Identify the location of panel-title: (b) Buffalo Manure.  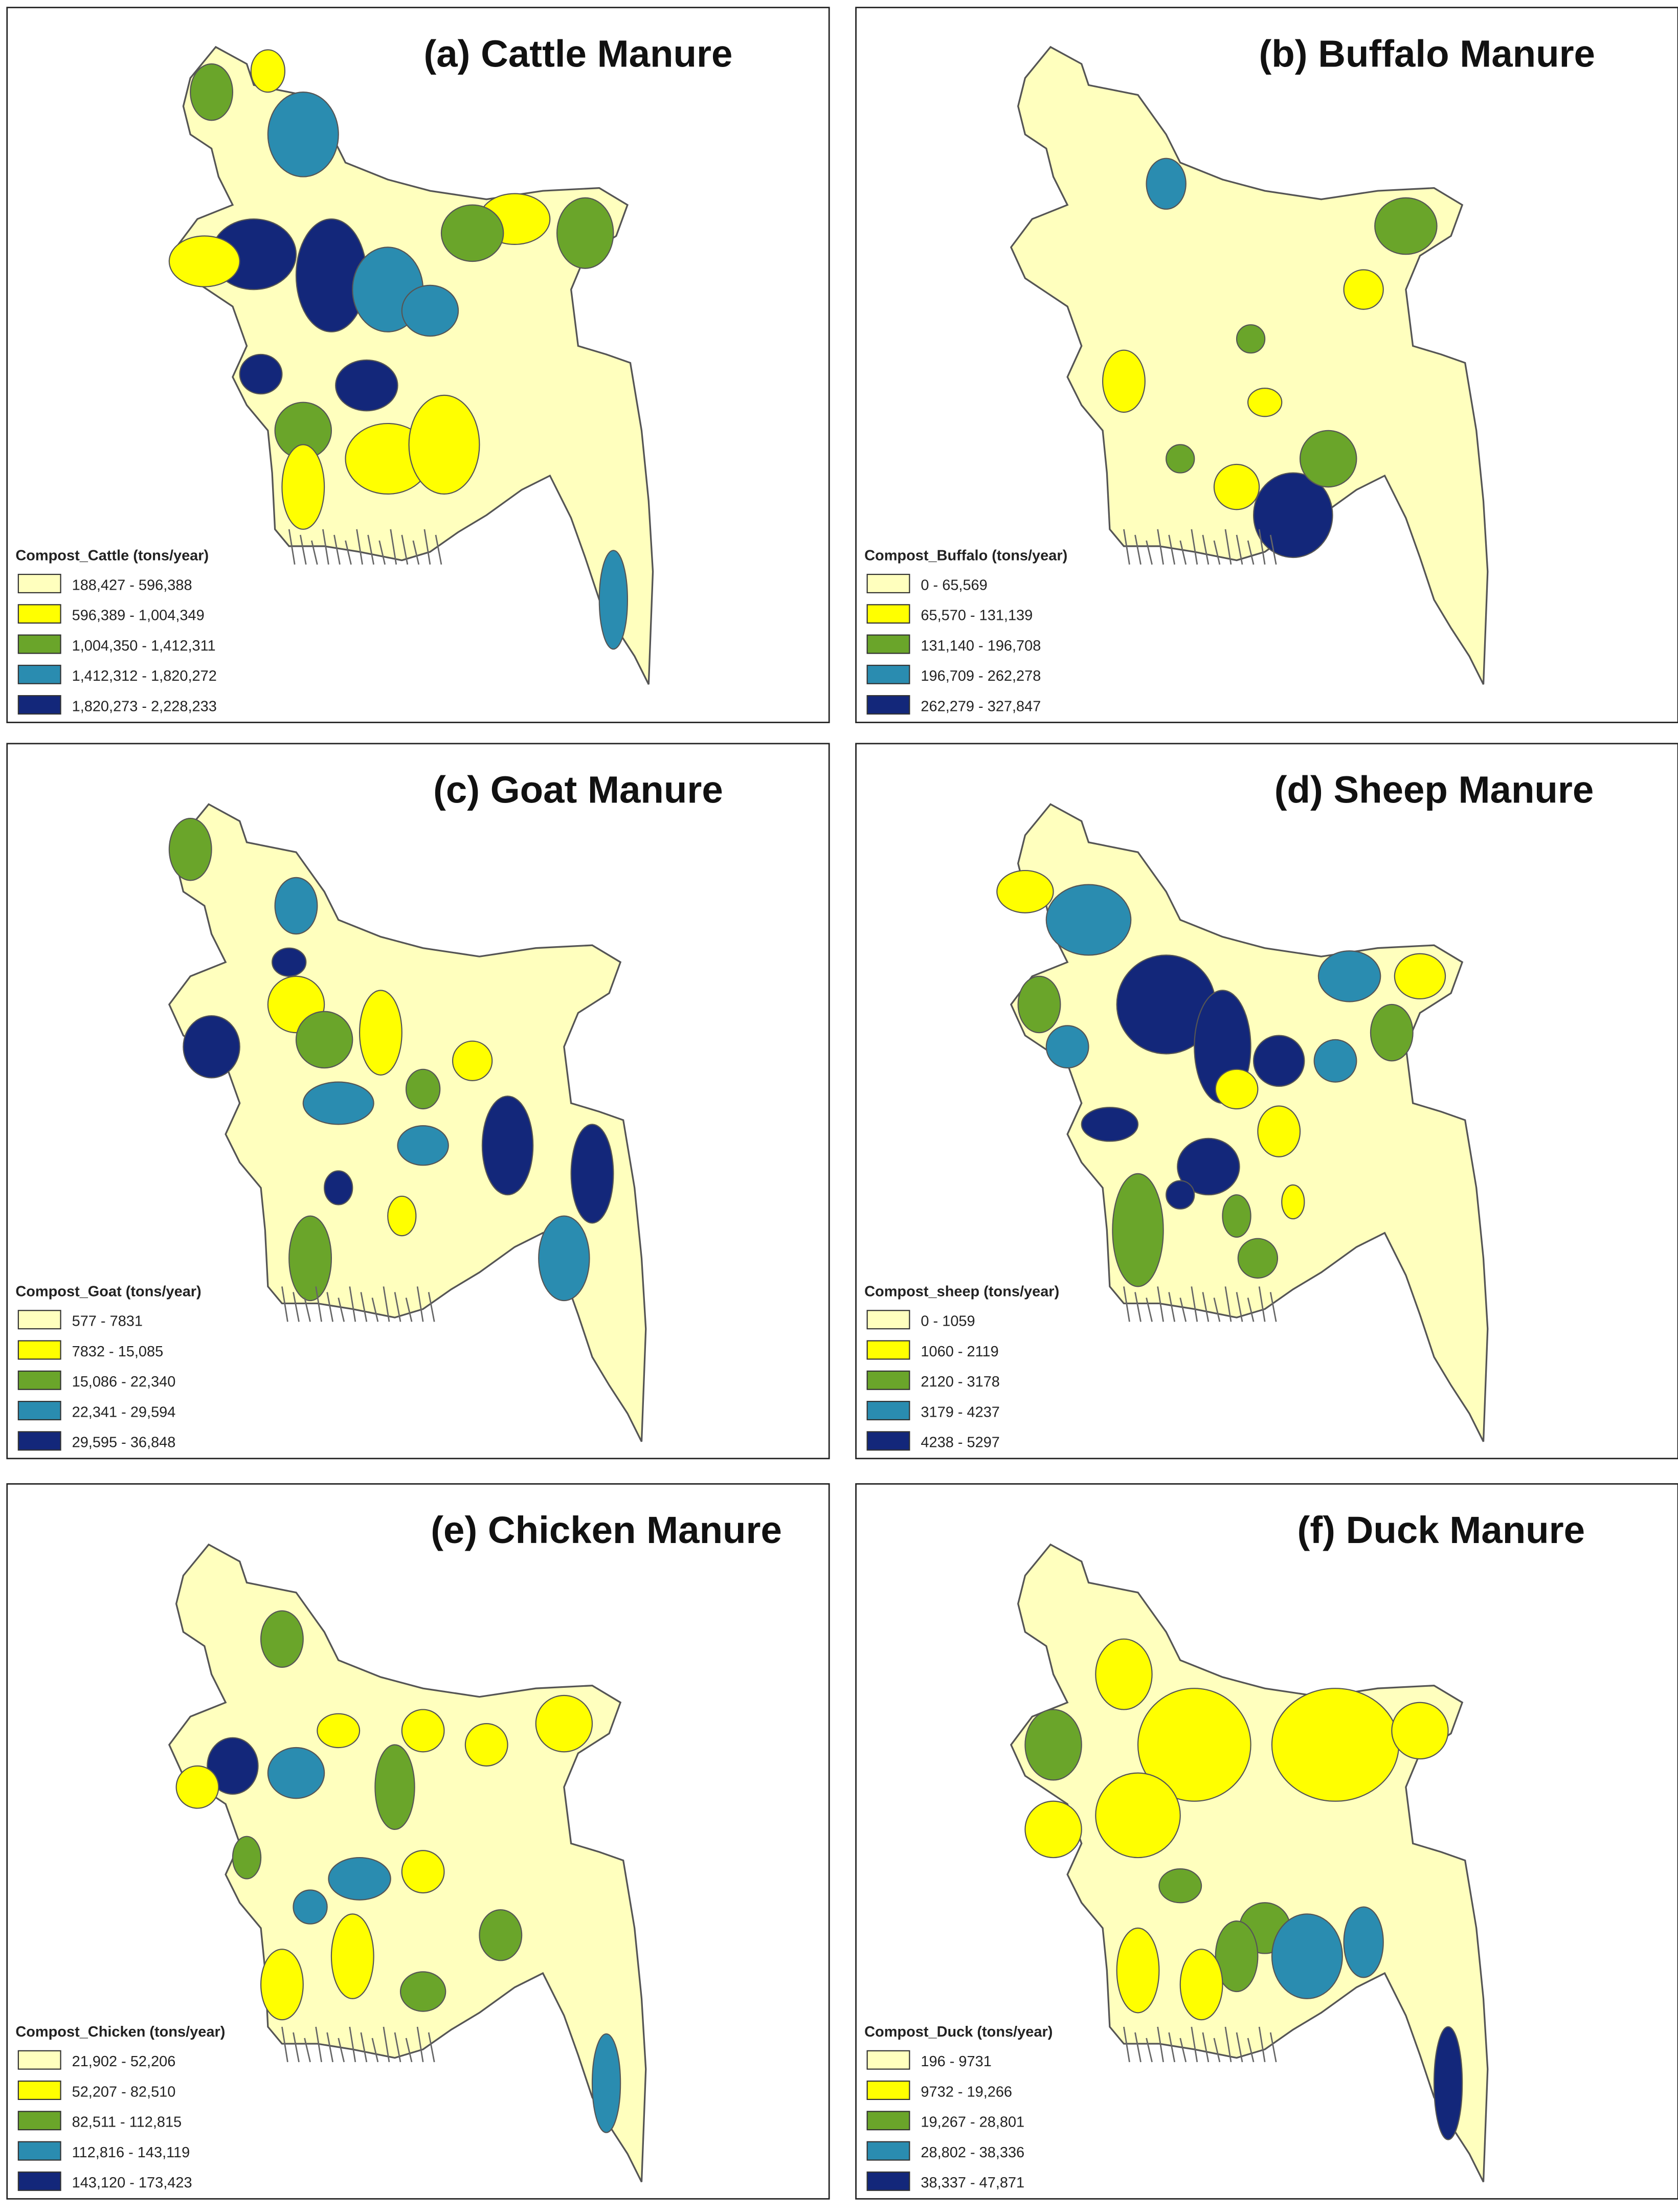
(1427, 53).